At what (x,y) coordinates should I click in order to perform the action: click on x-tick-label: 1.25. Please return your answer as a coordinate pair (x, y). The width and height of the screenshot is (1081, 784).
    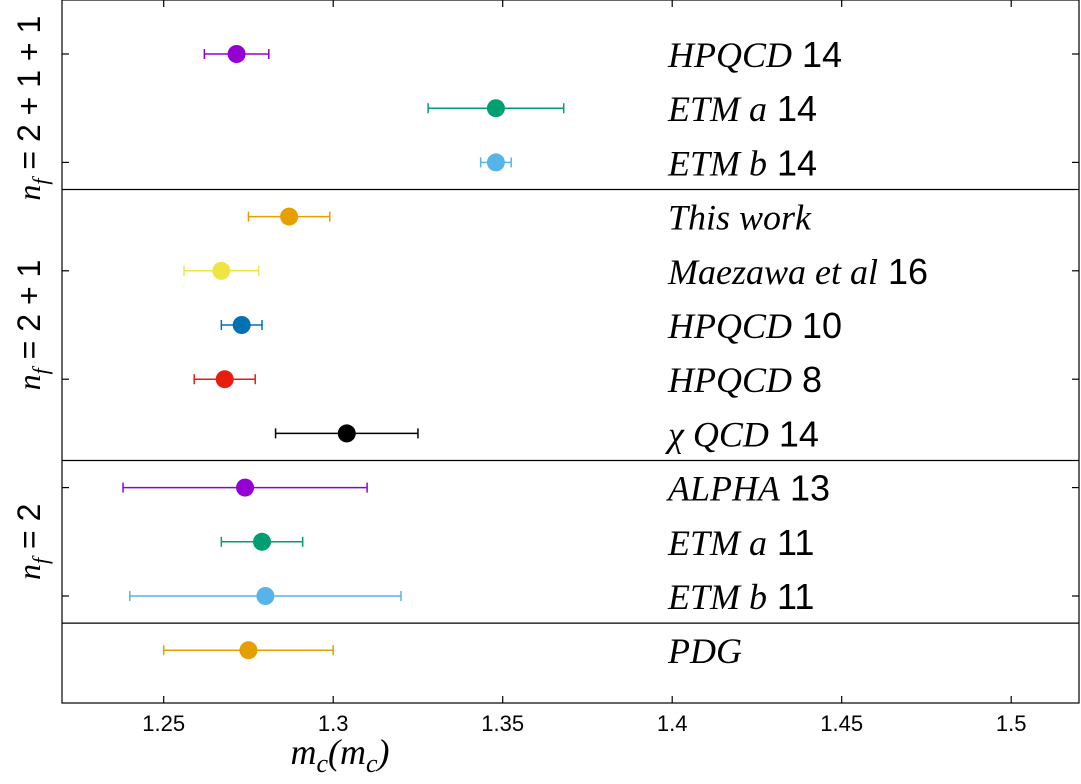
    Looking at the image, I should click on (163, 723).